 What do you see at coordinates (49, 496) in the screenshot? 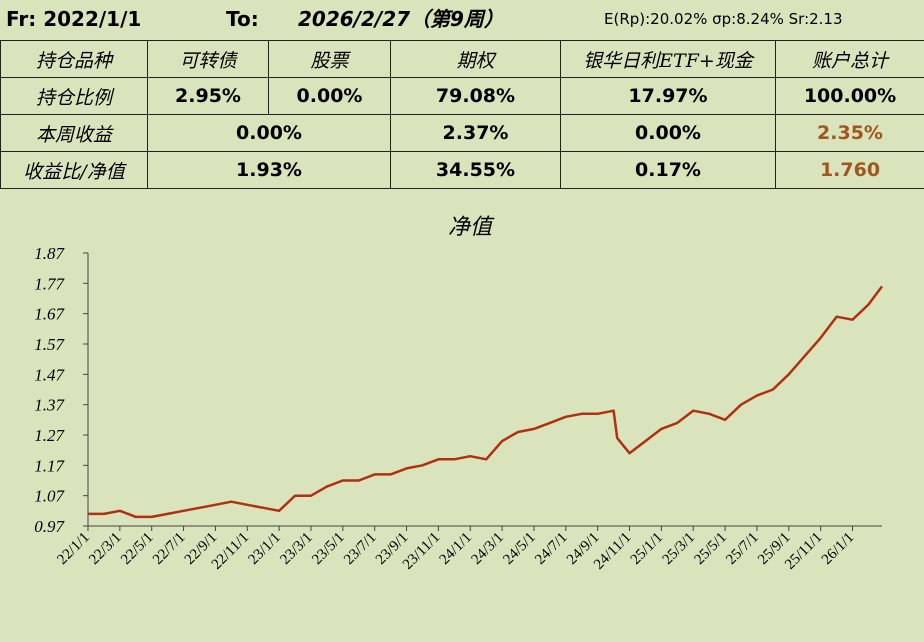
I see `y-tick-label: 1.07` at bounding box center [49, 496].